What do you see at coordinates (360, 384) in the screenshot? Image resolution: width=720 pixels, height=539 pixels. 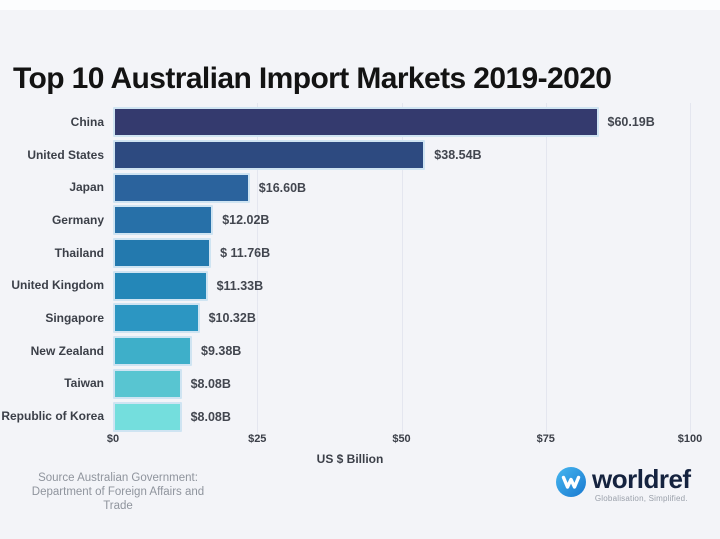 I see `bar-row: Taiwan $8.08B` at bounding box center [360, 384].